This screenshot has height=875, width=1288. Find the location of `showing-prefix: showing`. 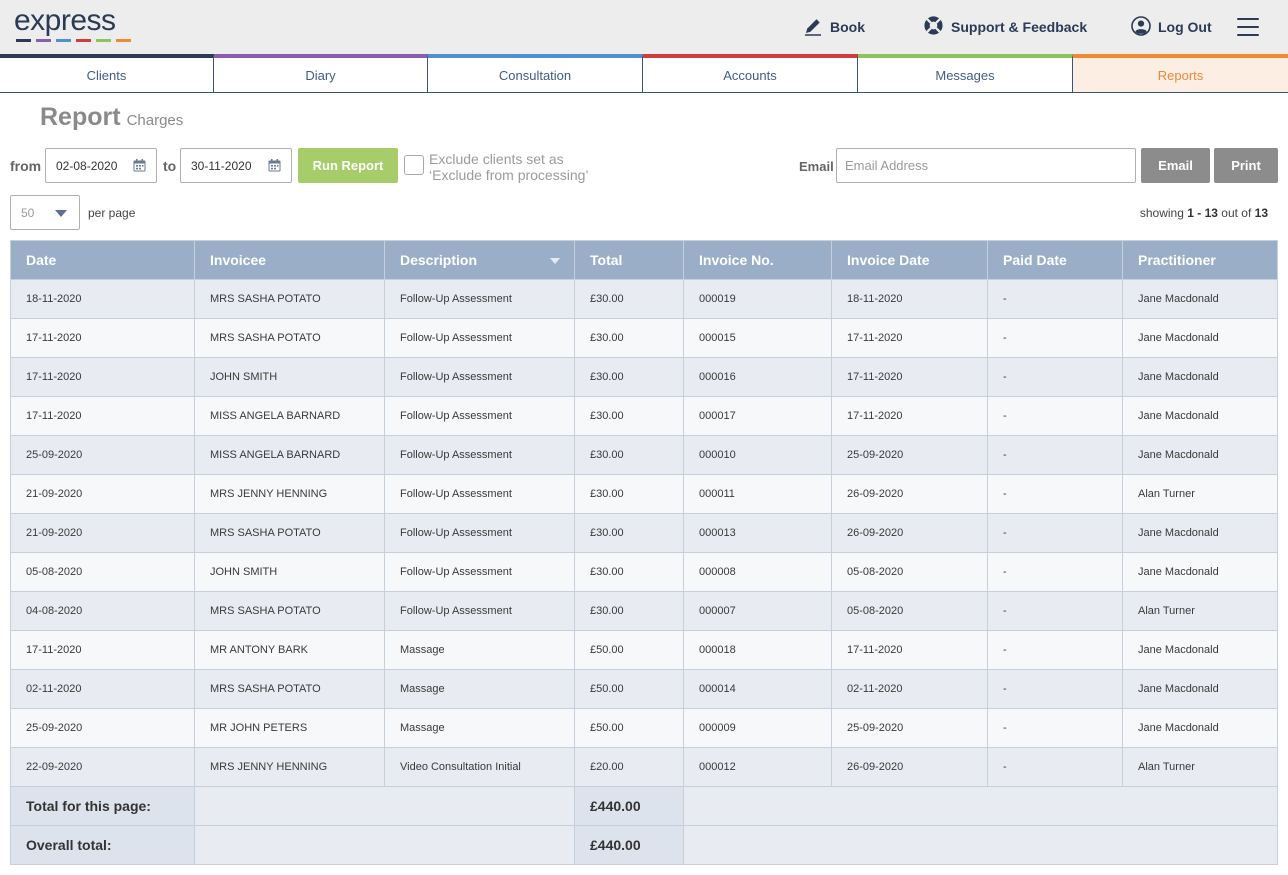

showing-prefix: showing is located at coordinates (1161, 213).